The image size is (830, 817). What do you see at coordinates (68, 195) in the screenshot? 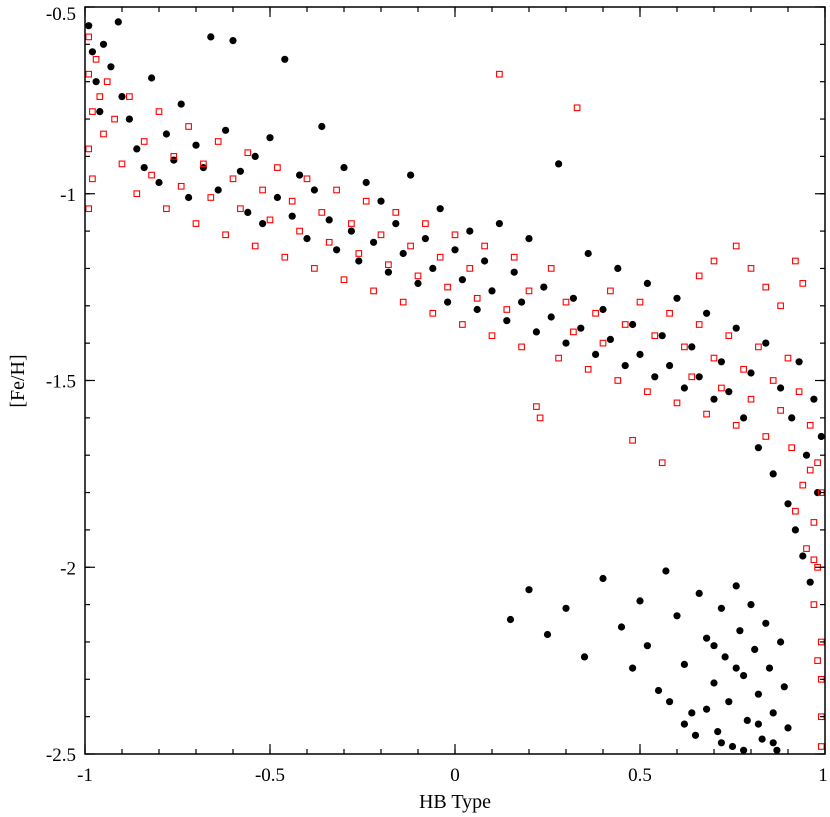
I see `y-tick-label: -1` at bounding box center [68, 195].